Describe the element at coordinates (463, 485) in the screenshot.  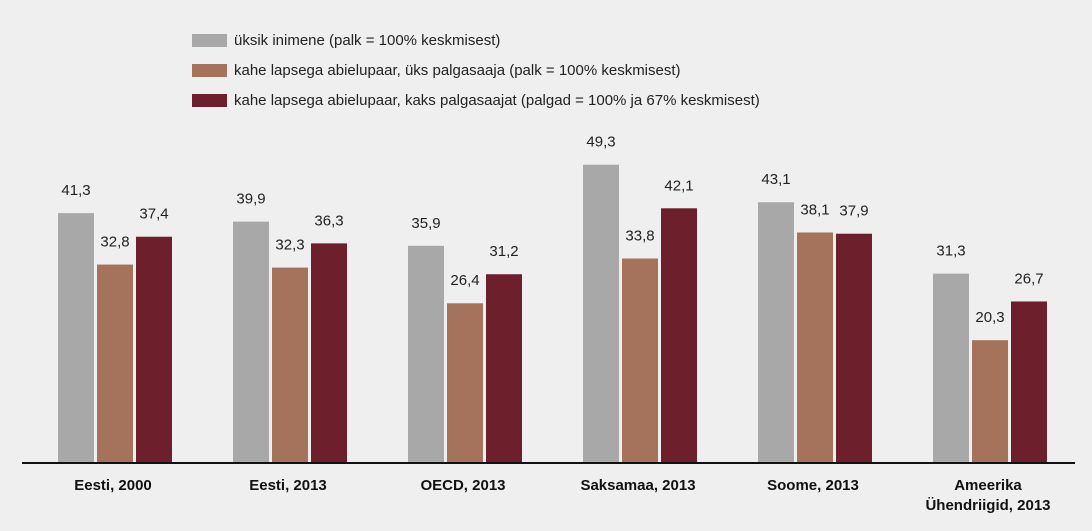
I see `x-tick-label: OECD, 2013` at that location.